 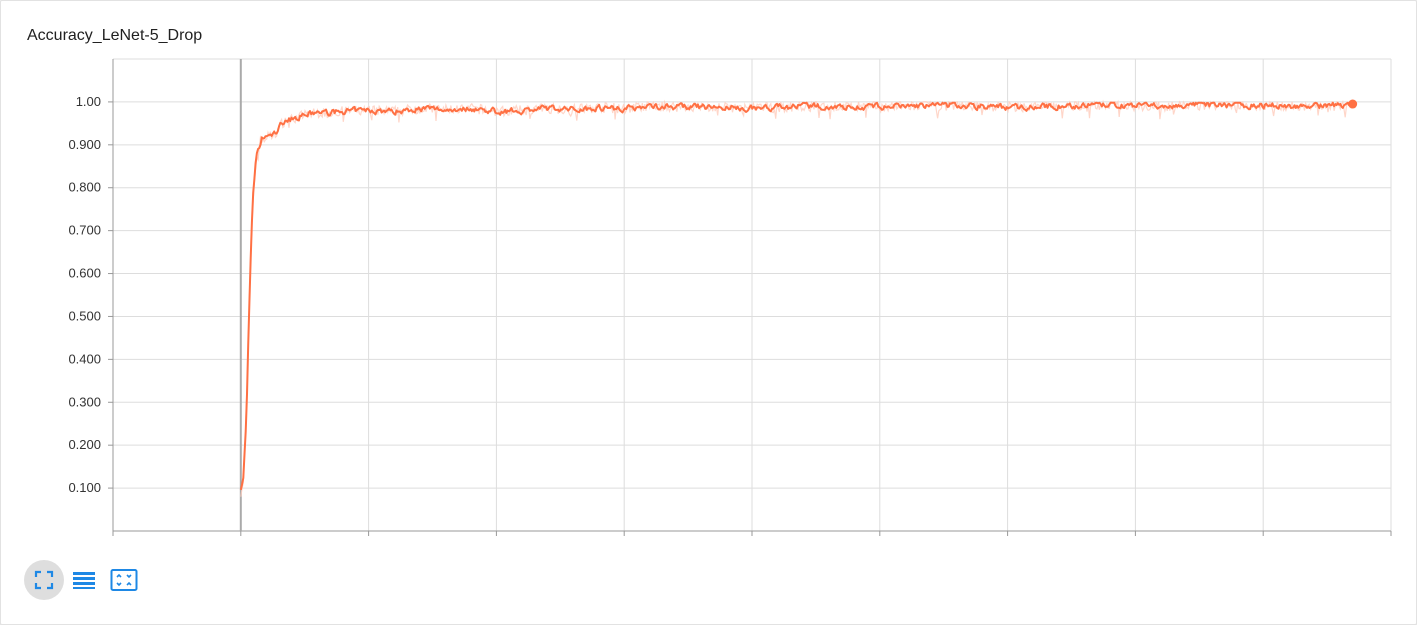 What do you see at coordinates (84, 144) in the screenshot?
I see `y-tick-label: 0.900` at bounding box center [84, 144].